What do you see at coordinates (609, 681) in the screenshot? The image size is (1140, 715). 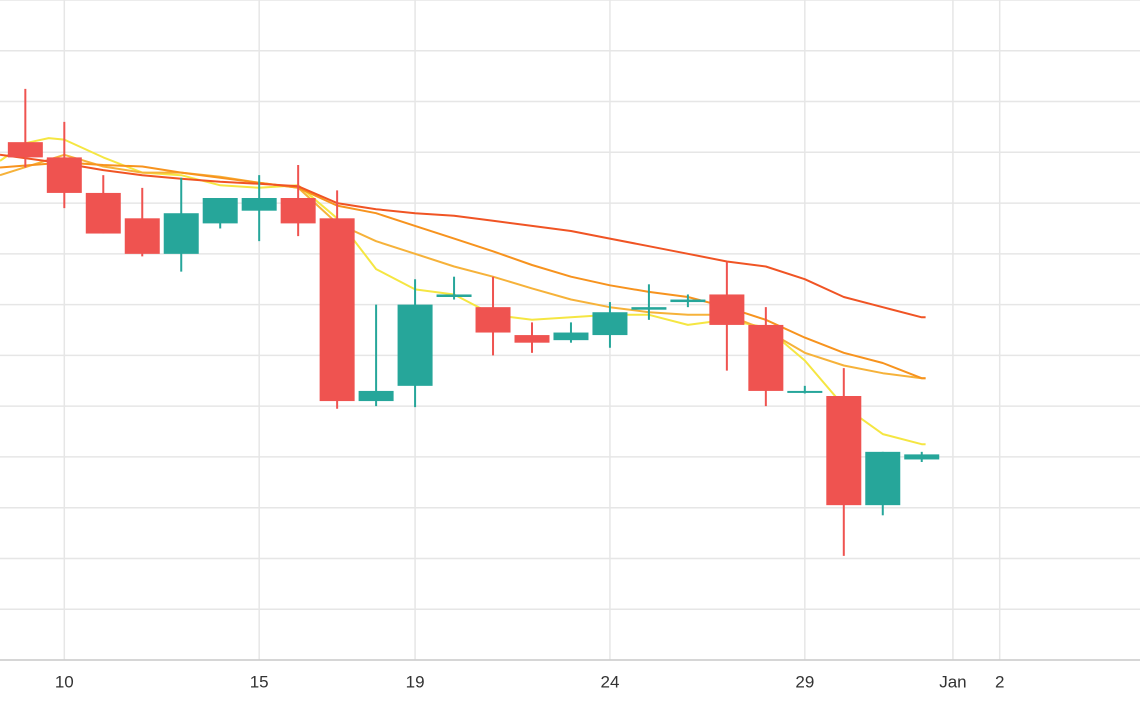 I see `x-tick-label: 24` at bounding box center [609, 681].